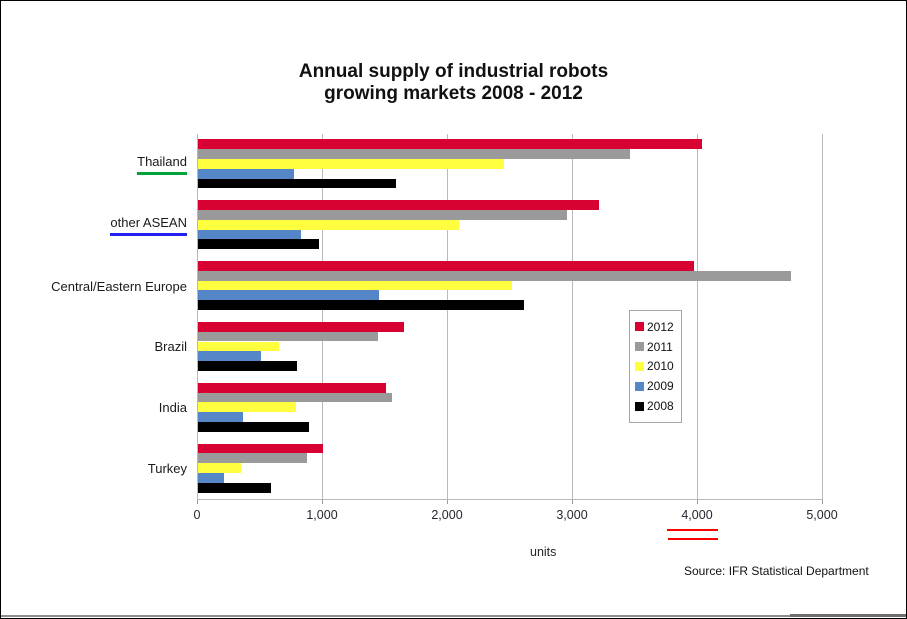 The height and width of the screenshot is (619, 907). Describe the element at coordinates (776, 571) in the screenshot. I see `source-caption: Source: IFR Statistical Department` at that location.